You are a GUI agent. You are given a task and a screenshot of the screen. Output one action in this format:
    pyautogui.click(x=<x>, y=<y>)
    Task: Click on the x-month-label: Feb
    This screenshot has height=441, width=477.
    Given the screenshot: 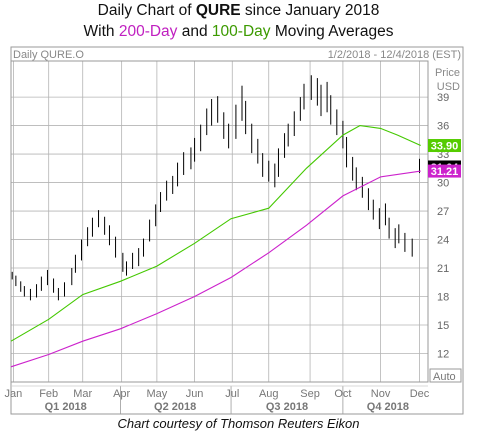 What is the action you would take?
    pyautogui.click(x=48, y=394)
    